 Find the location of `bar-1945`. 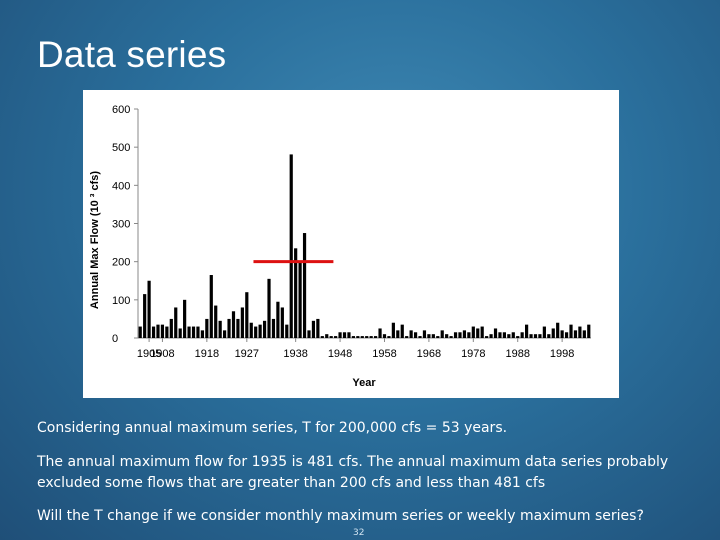

bar-1945 is located at coordinates (327, 336).